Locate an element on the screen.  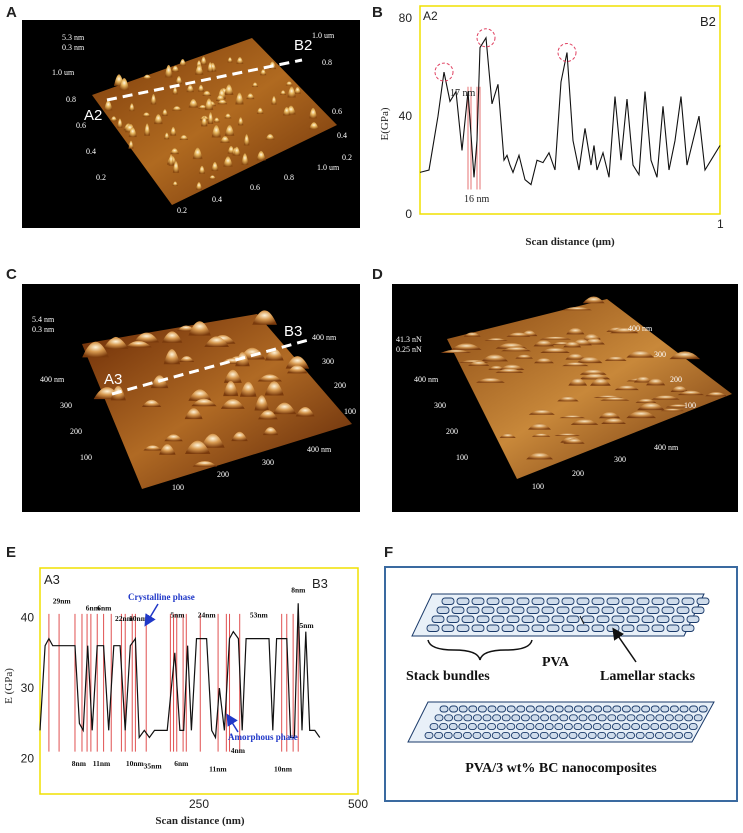
right-axis-label: 300 is located at coordinates (328, 361).